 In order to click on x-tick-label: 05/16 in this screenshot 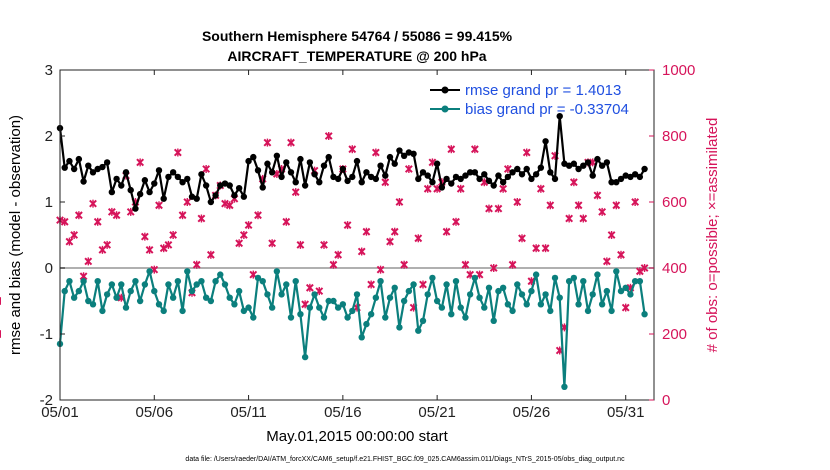, I will do `click(343, 412)`.